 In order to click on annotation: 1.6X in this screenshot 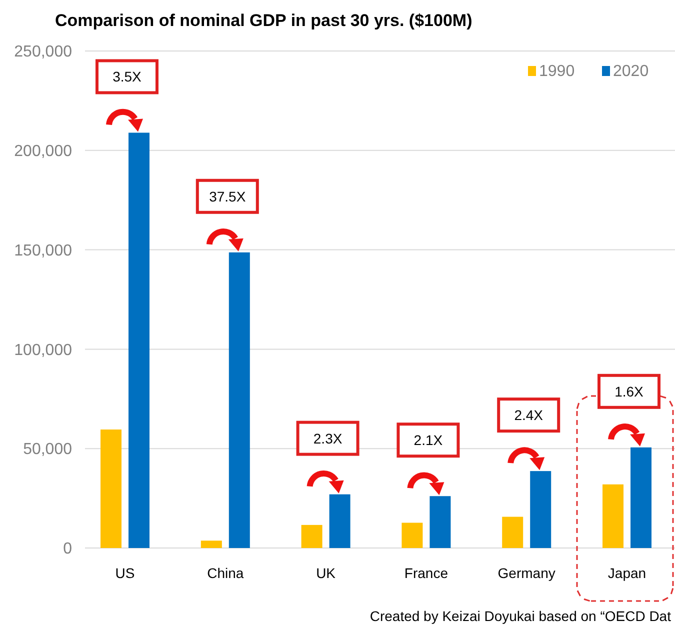, I will do `click(629, 391)`.